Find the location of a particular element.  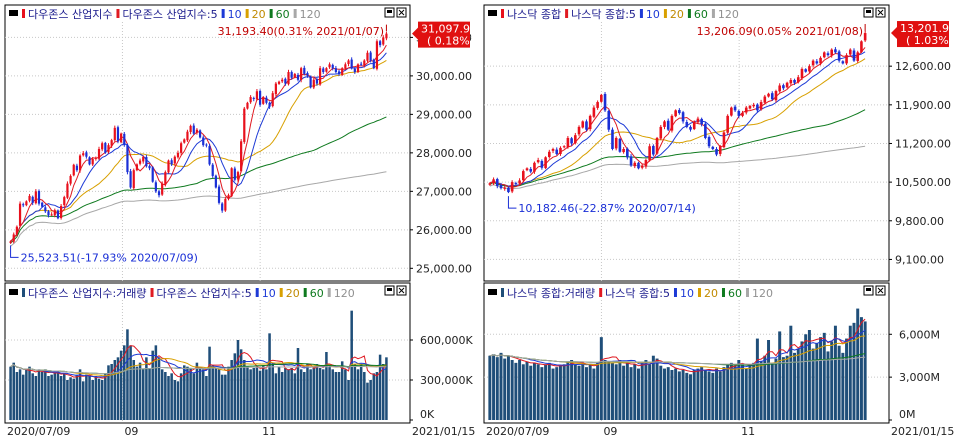

volume-tick-label: 3,000M is located at coordinates (919, 377).